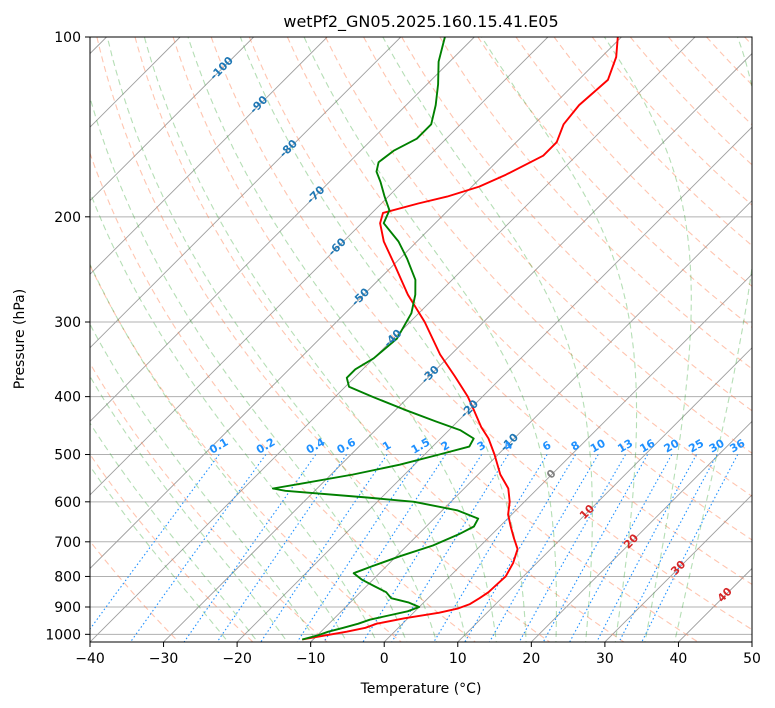  Describe the element at coordinates (63, 635) in the screenshot. I see `y-tick-label: 1000` at that location.